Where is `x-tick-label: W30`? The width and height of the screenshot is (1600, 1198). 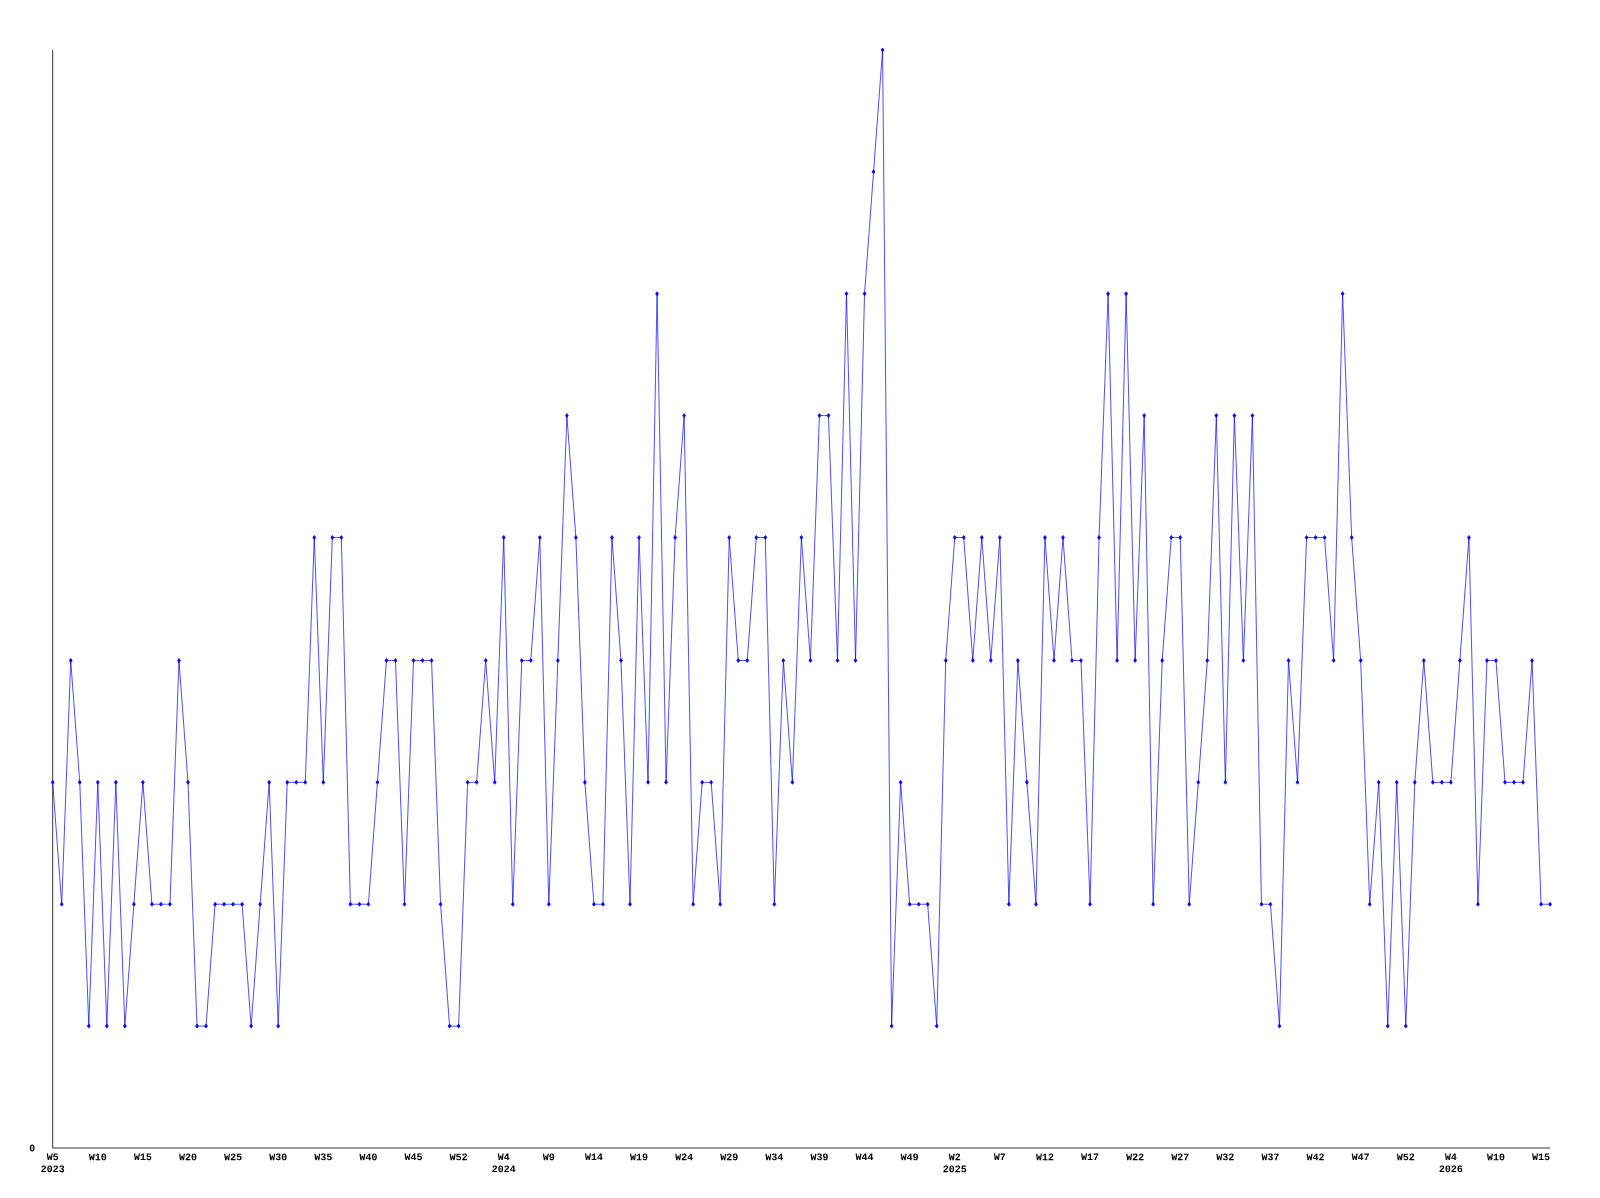
x-tick-label: W30 is located at coordinates (278, 1157).